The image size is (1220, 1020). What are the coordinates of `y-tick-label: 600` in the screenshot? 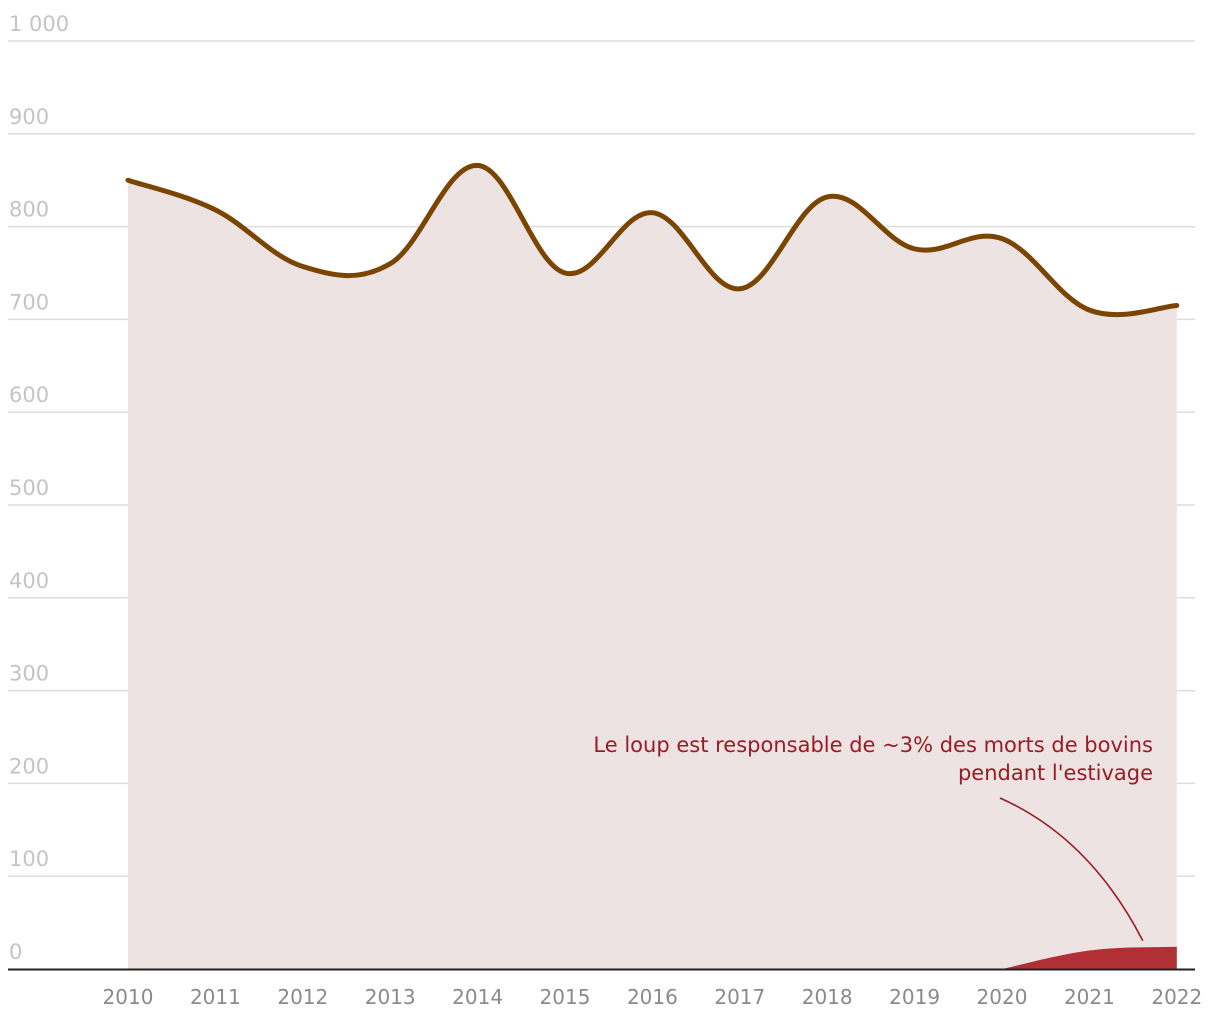 It's located at (29, 395).